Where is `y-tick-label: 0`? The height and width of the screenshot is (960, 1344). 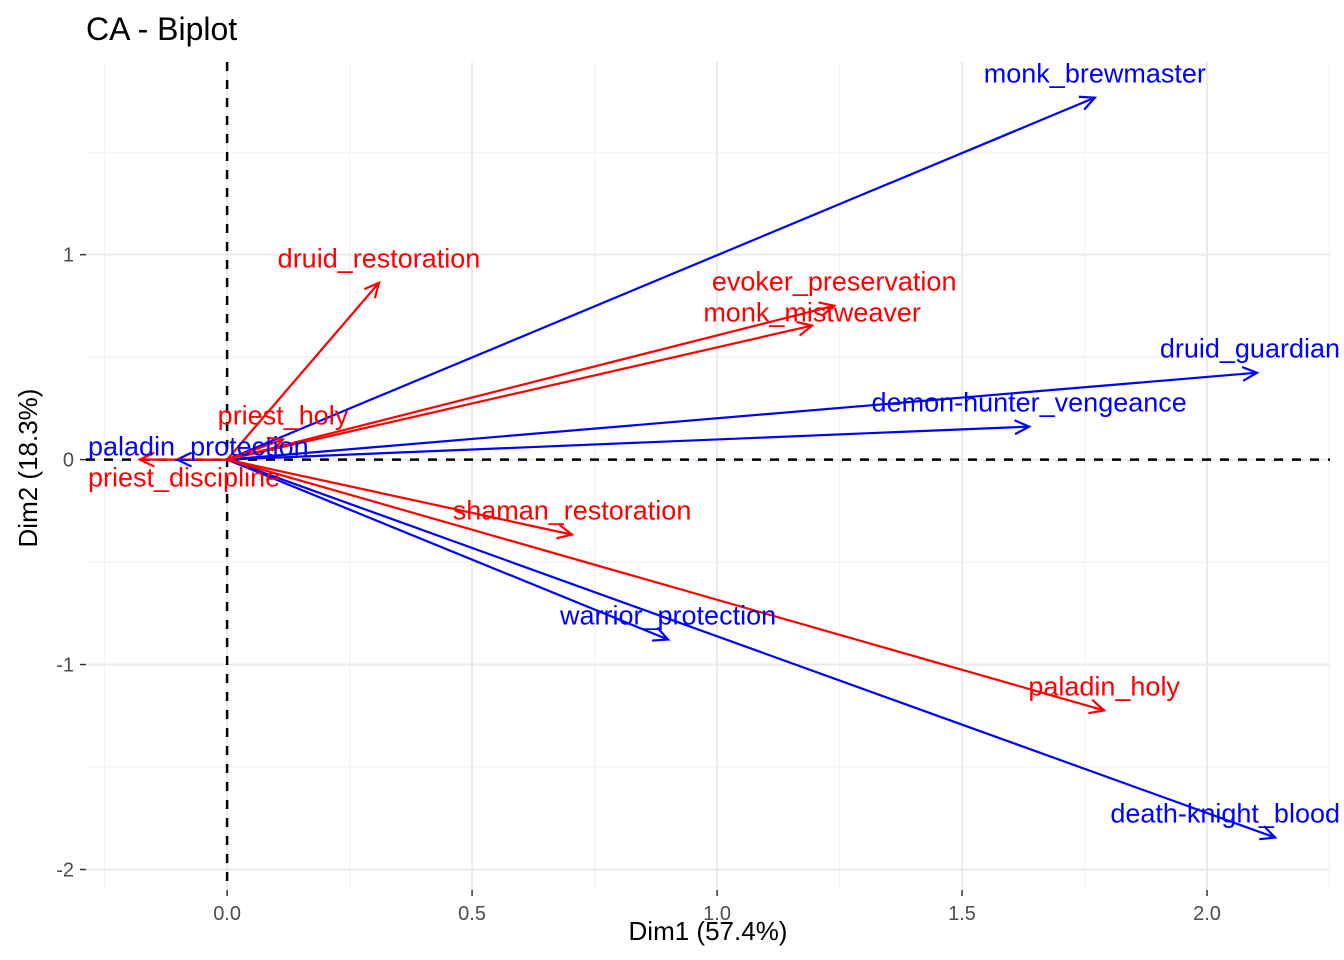
y-tick-label: 0 is located at coordinates (68, 461).